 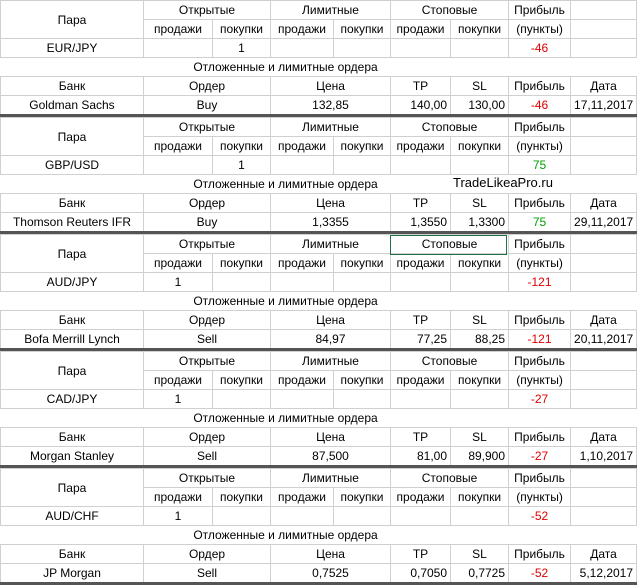 What do you see at coordinates (421, 223) in the screenshot?
I see `cell: 1,3550` at bounding box center [421, 223].